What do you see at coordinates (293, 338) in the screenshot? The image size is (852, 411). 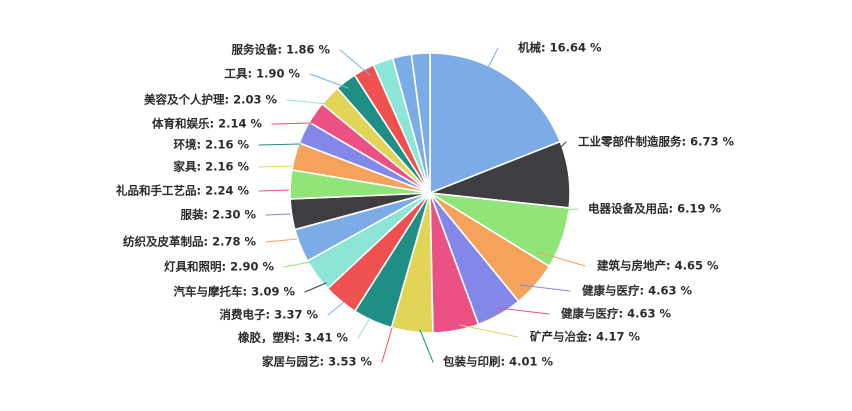 I see `slice-label: 橡胶，塑料: 3.41 %` at bounding box center [293, 338].